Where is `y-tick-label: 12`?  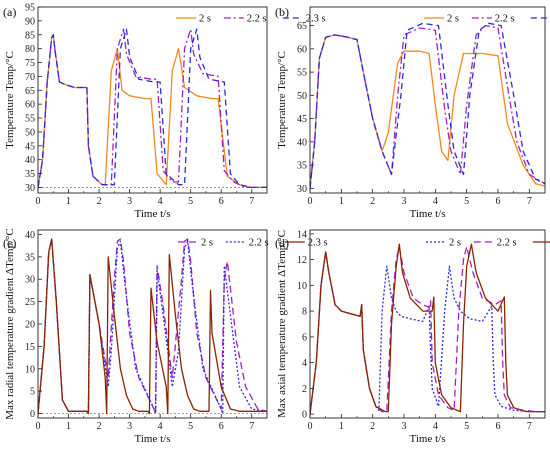 y-tick-label: 12 is located at coordinates (302, 260).